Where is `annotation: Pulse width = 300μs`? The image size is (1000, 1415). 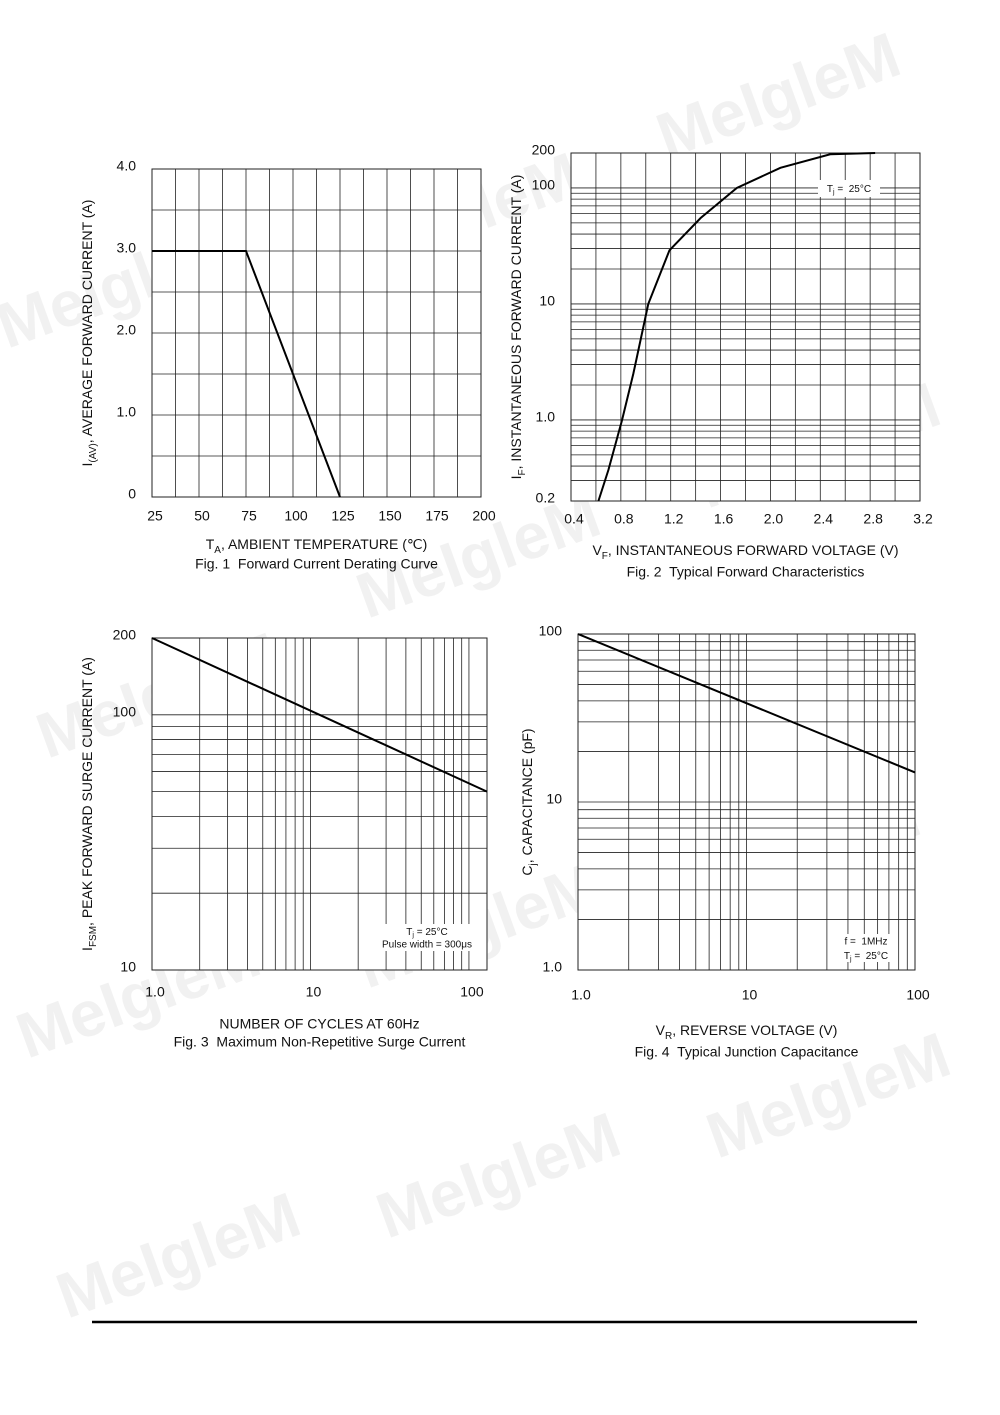 annotation: Pulse width = 300μs is located at coordinates (427, 945).